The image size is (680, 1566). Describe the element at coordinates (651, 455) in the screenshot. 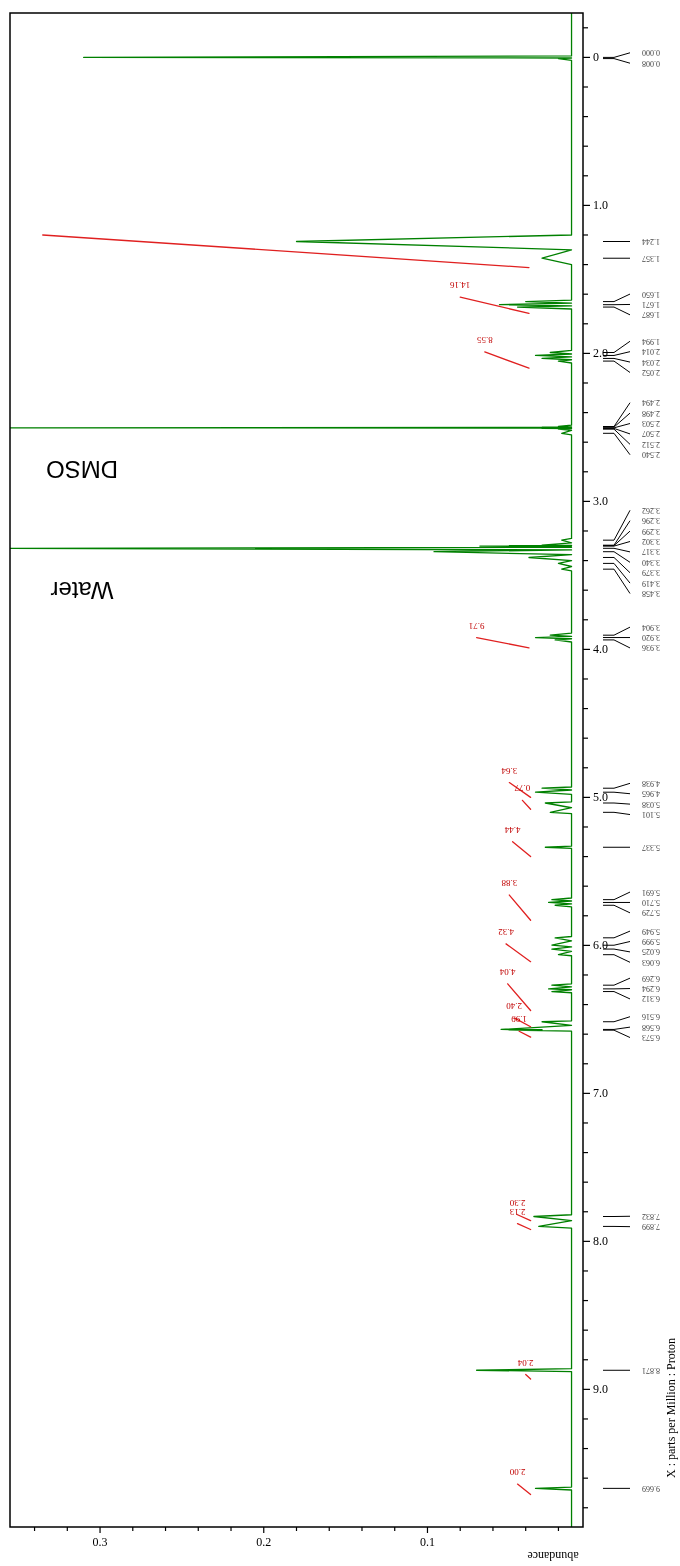

I see `text: 2.540` at that location.